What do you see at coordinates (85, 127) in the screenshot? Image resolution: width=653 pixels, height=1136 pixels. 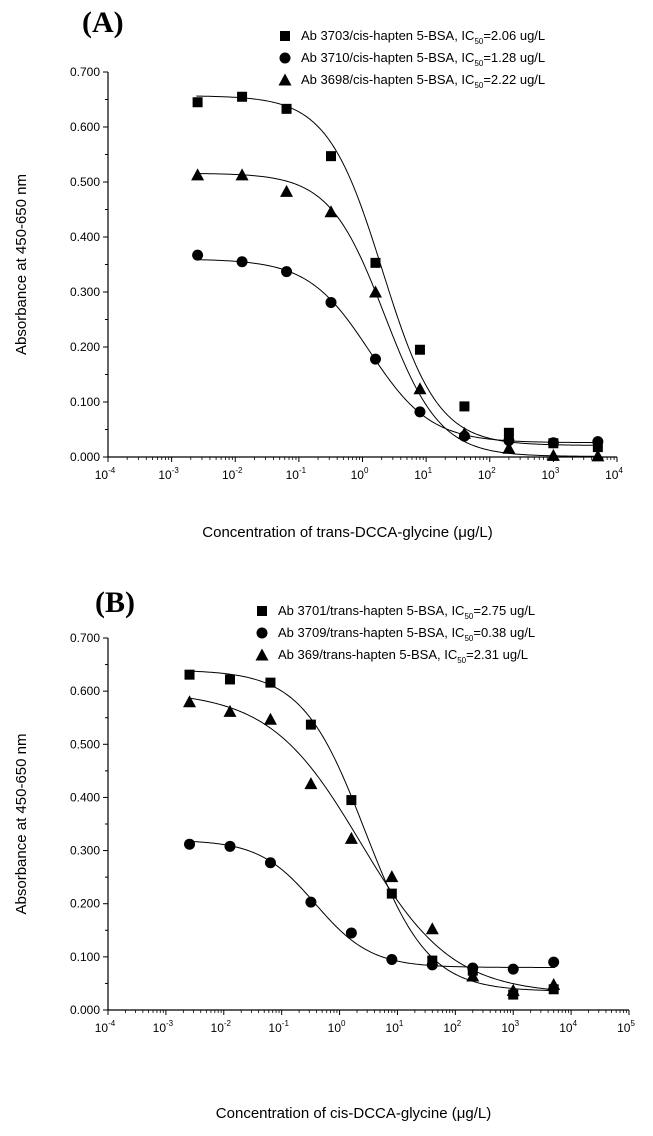 I see `y-tick-label: 0.600` at bounding box center [85, 127].